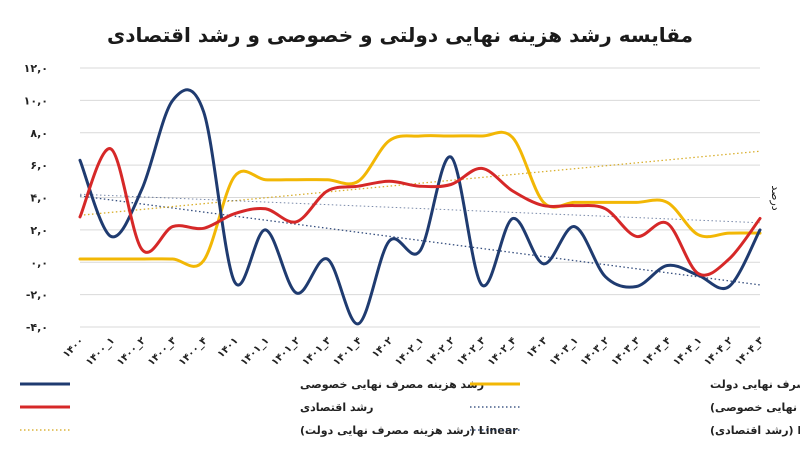  I want to click on legend-label: Linear (رشد هزینه مصرف نهایی خصوصی), so click(755, 407).